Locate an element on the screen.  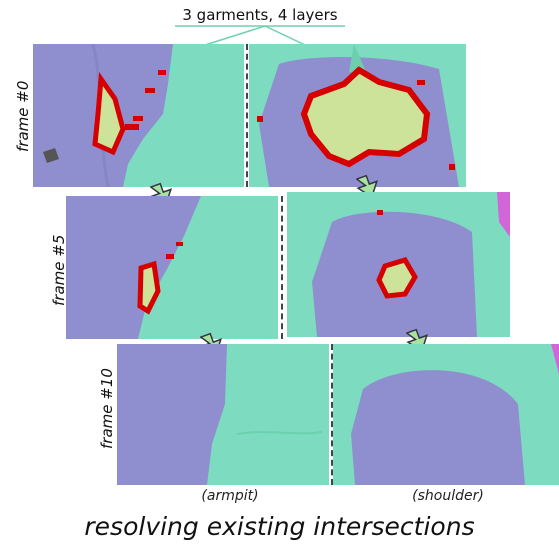
panel-frame0-shoulder is located at coordinates (357, 115).